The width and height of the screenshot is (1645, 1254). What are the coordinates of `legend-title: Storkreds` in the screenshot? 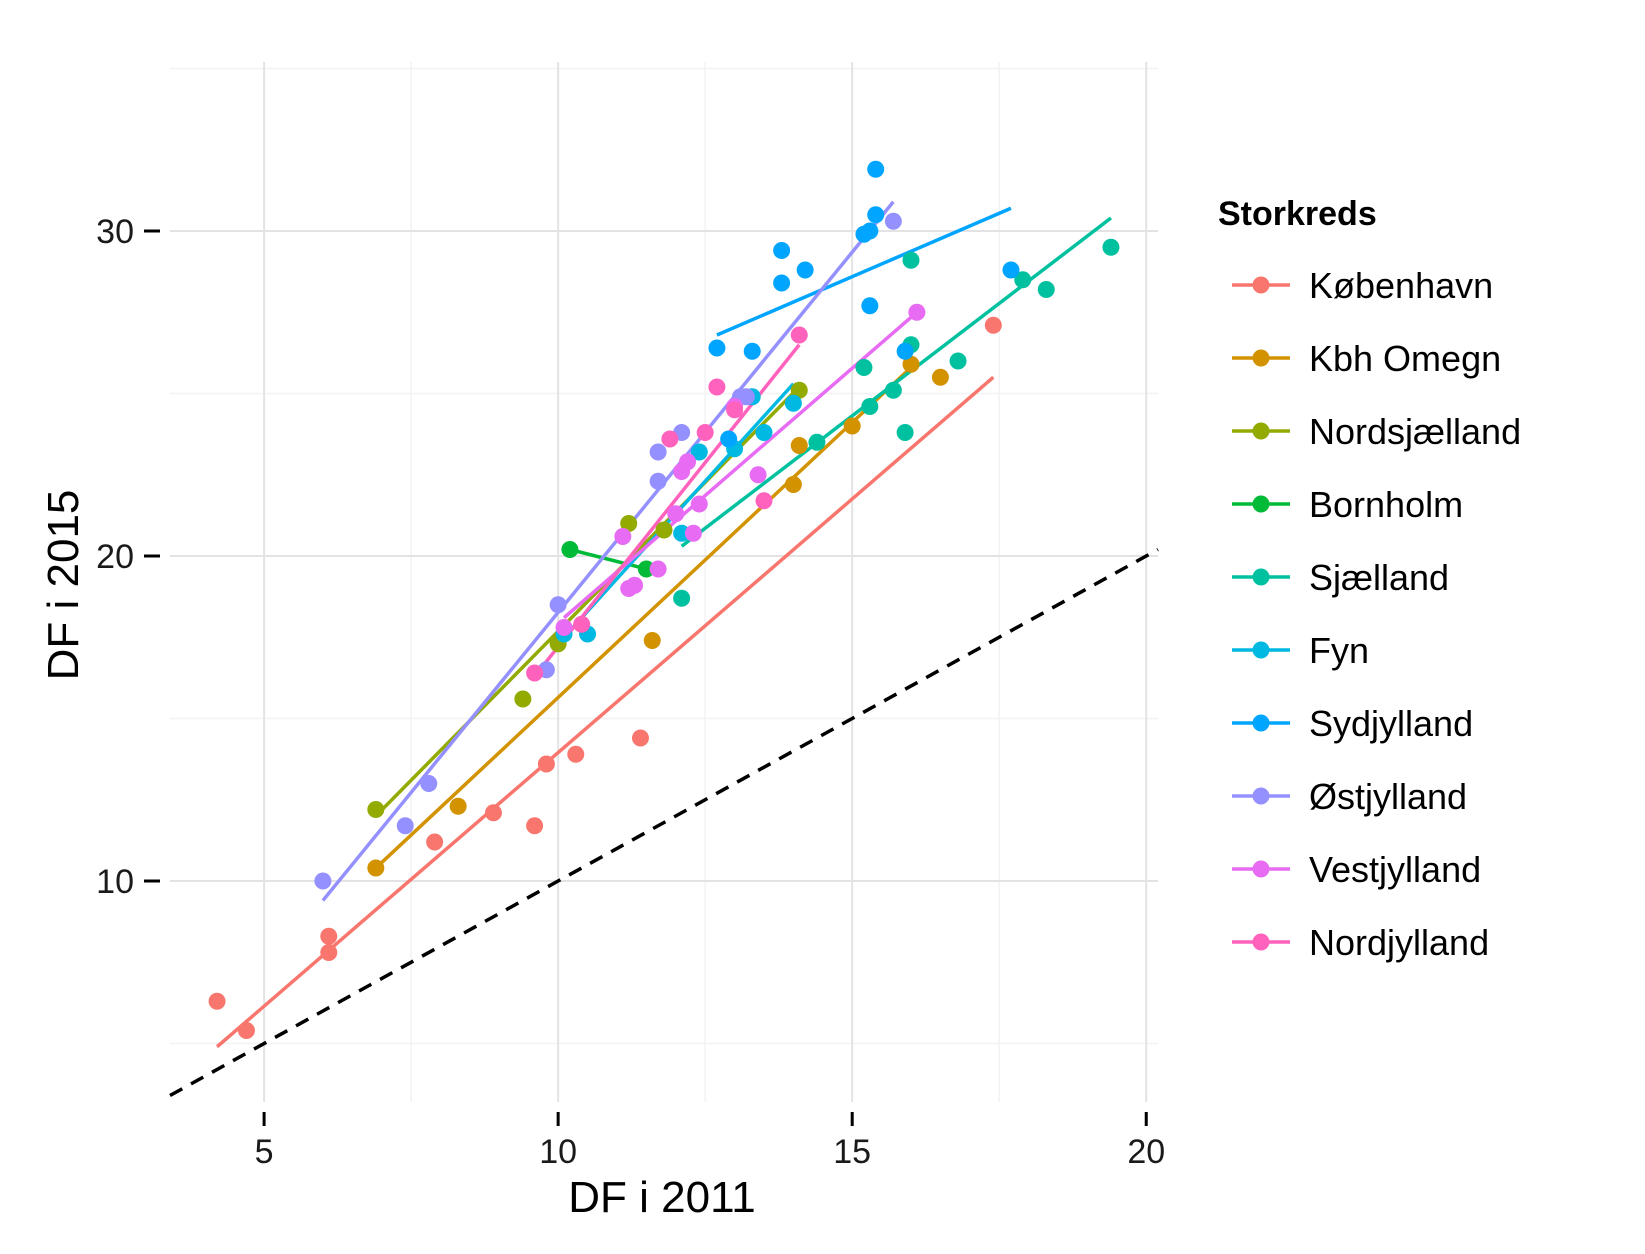 It's located at (1297, 214).